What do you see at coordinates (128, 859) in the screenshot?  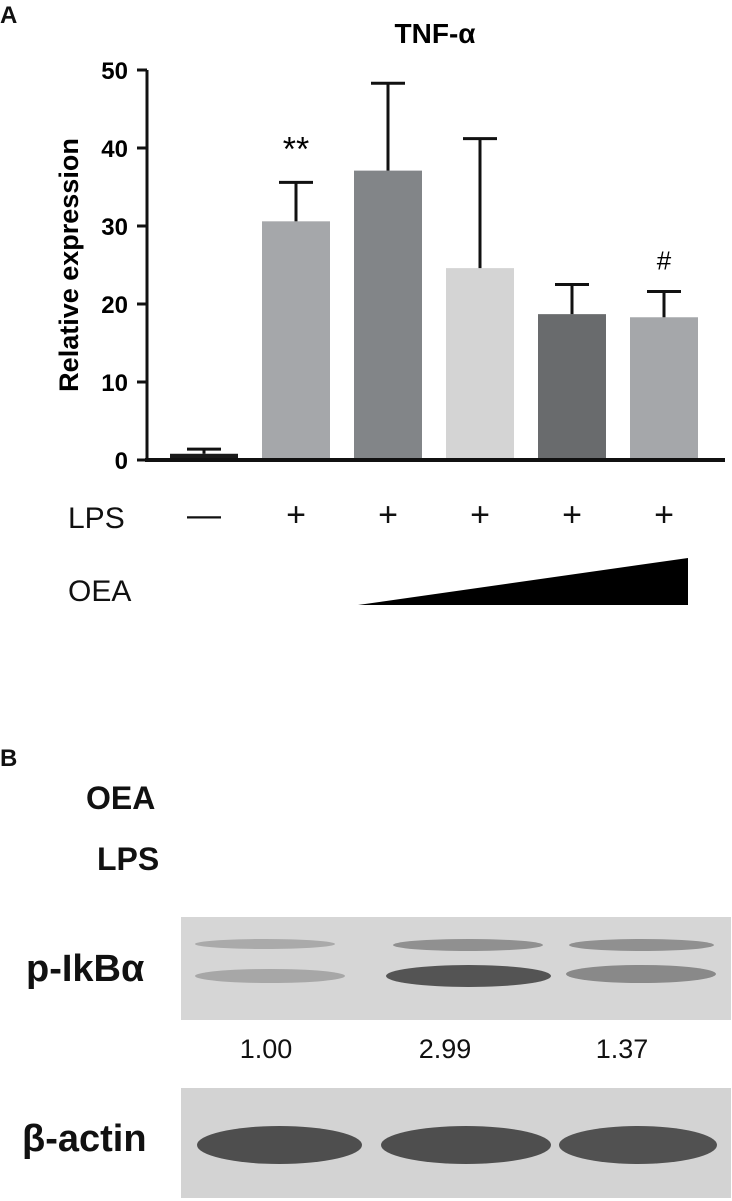 I see `treatment-lps: LPS` at bounding box center [128, 859].